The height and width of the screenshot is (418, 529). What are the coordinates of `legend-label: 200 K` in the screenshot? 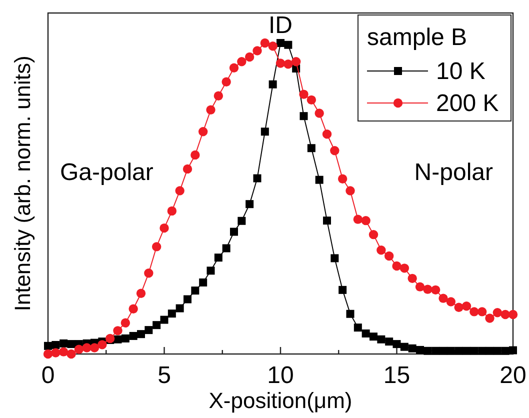 It's located at (467, 103).